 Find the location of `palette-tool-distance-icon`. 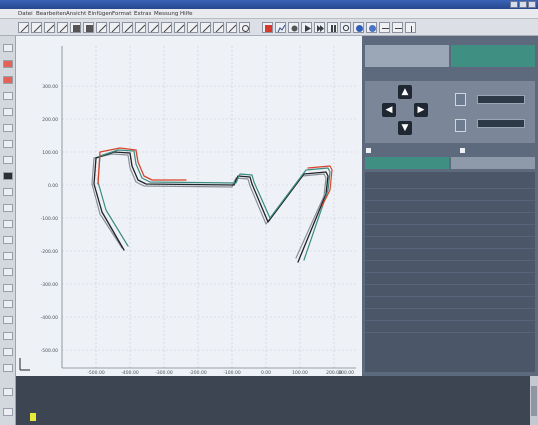

palette-tool-distance-icon is located at coordinates (8, 240).